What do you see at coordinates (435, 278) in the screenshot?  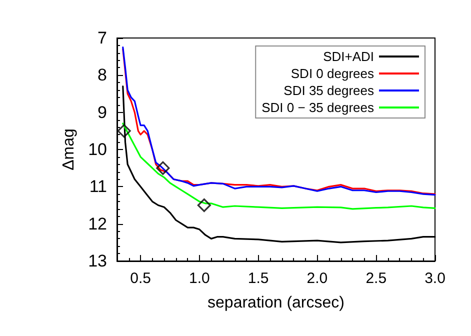 I see `x-tick-label: 3.0` at bounding box center [435, 278].